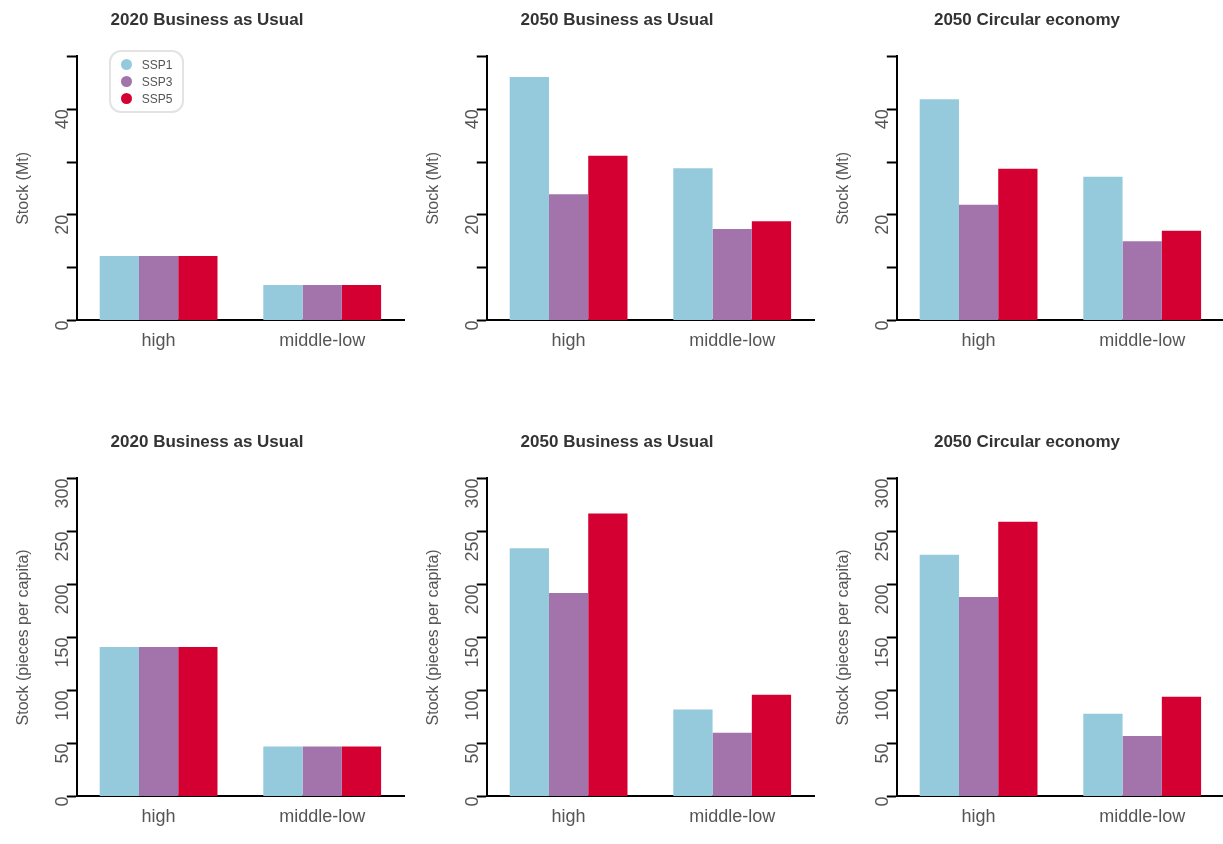  Describe the element at coordinates (157, 64) in the screenshot. I see `legend-label: SSP1` at that location.